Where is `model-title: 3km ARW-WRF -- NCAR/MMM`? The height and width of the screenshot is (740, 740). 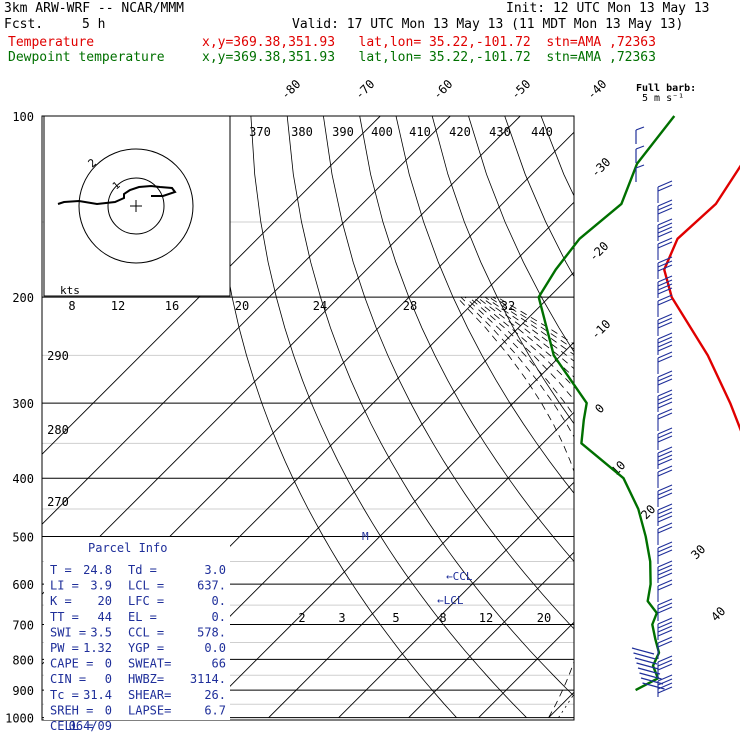 model-title: 3km ARW-WRF -- NCAR/MMM is located at coordinates (94, 8).